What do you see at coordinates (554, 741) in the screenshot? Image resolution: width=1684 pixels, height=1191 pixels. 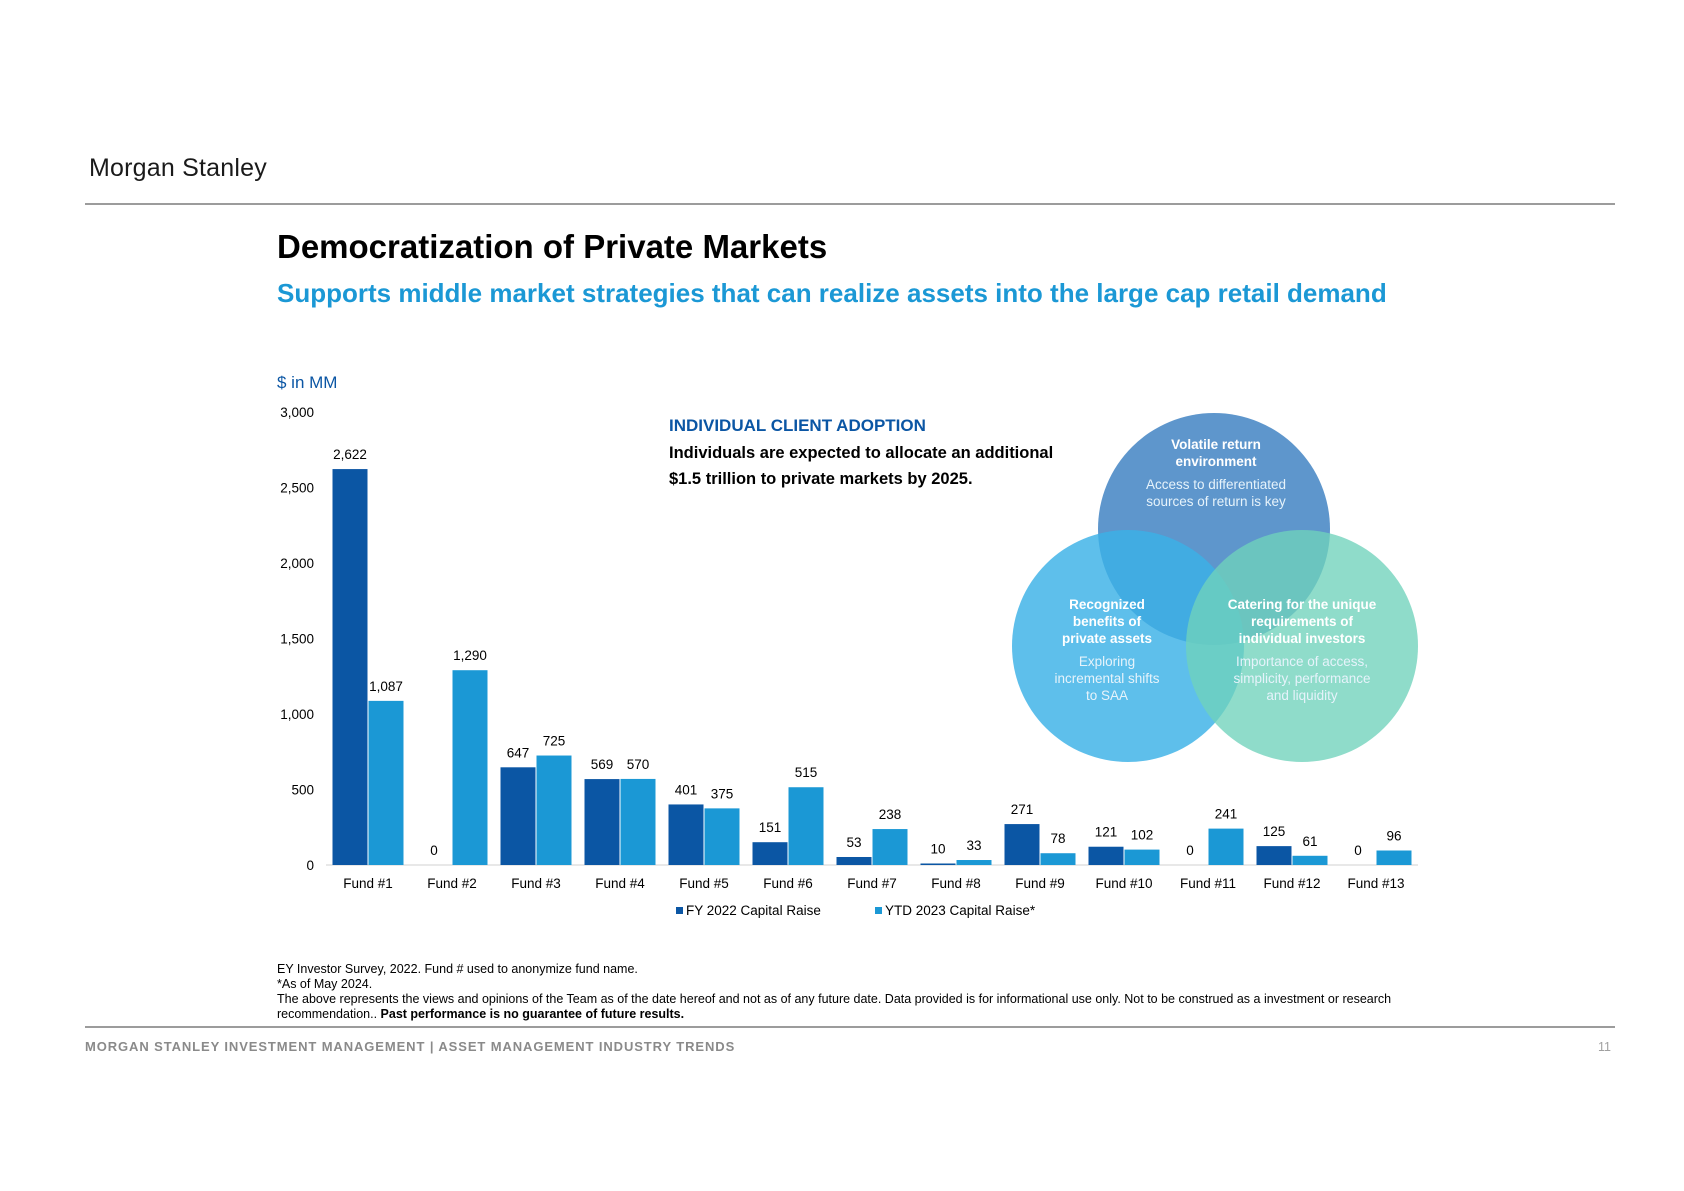 I see `bar-value-label: 725` at bounding box center [554, 741].